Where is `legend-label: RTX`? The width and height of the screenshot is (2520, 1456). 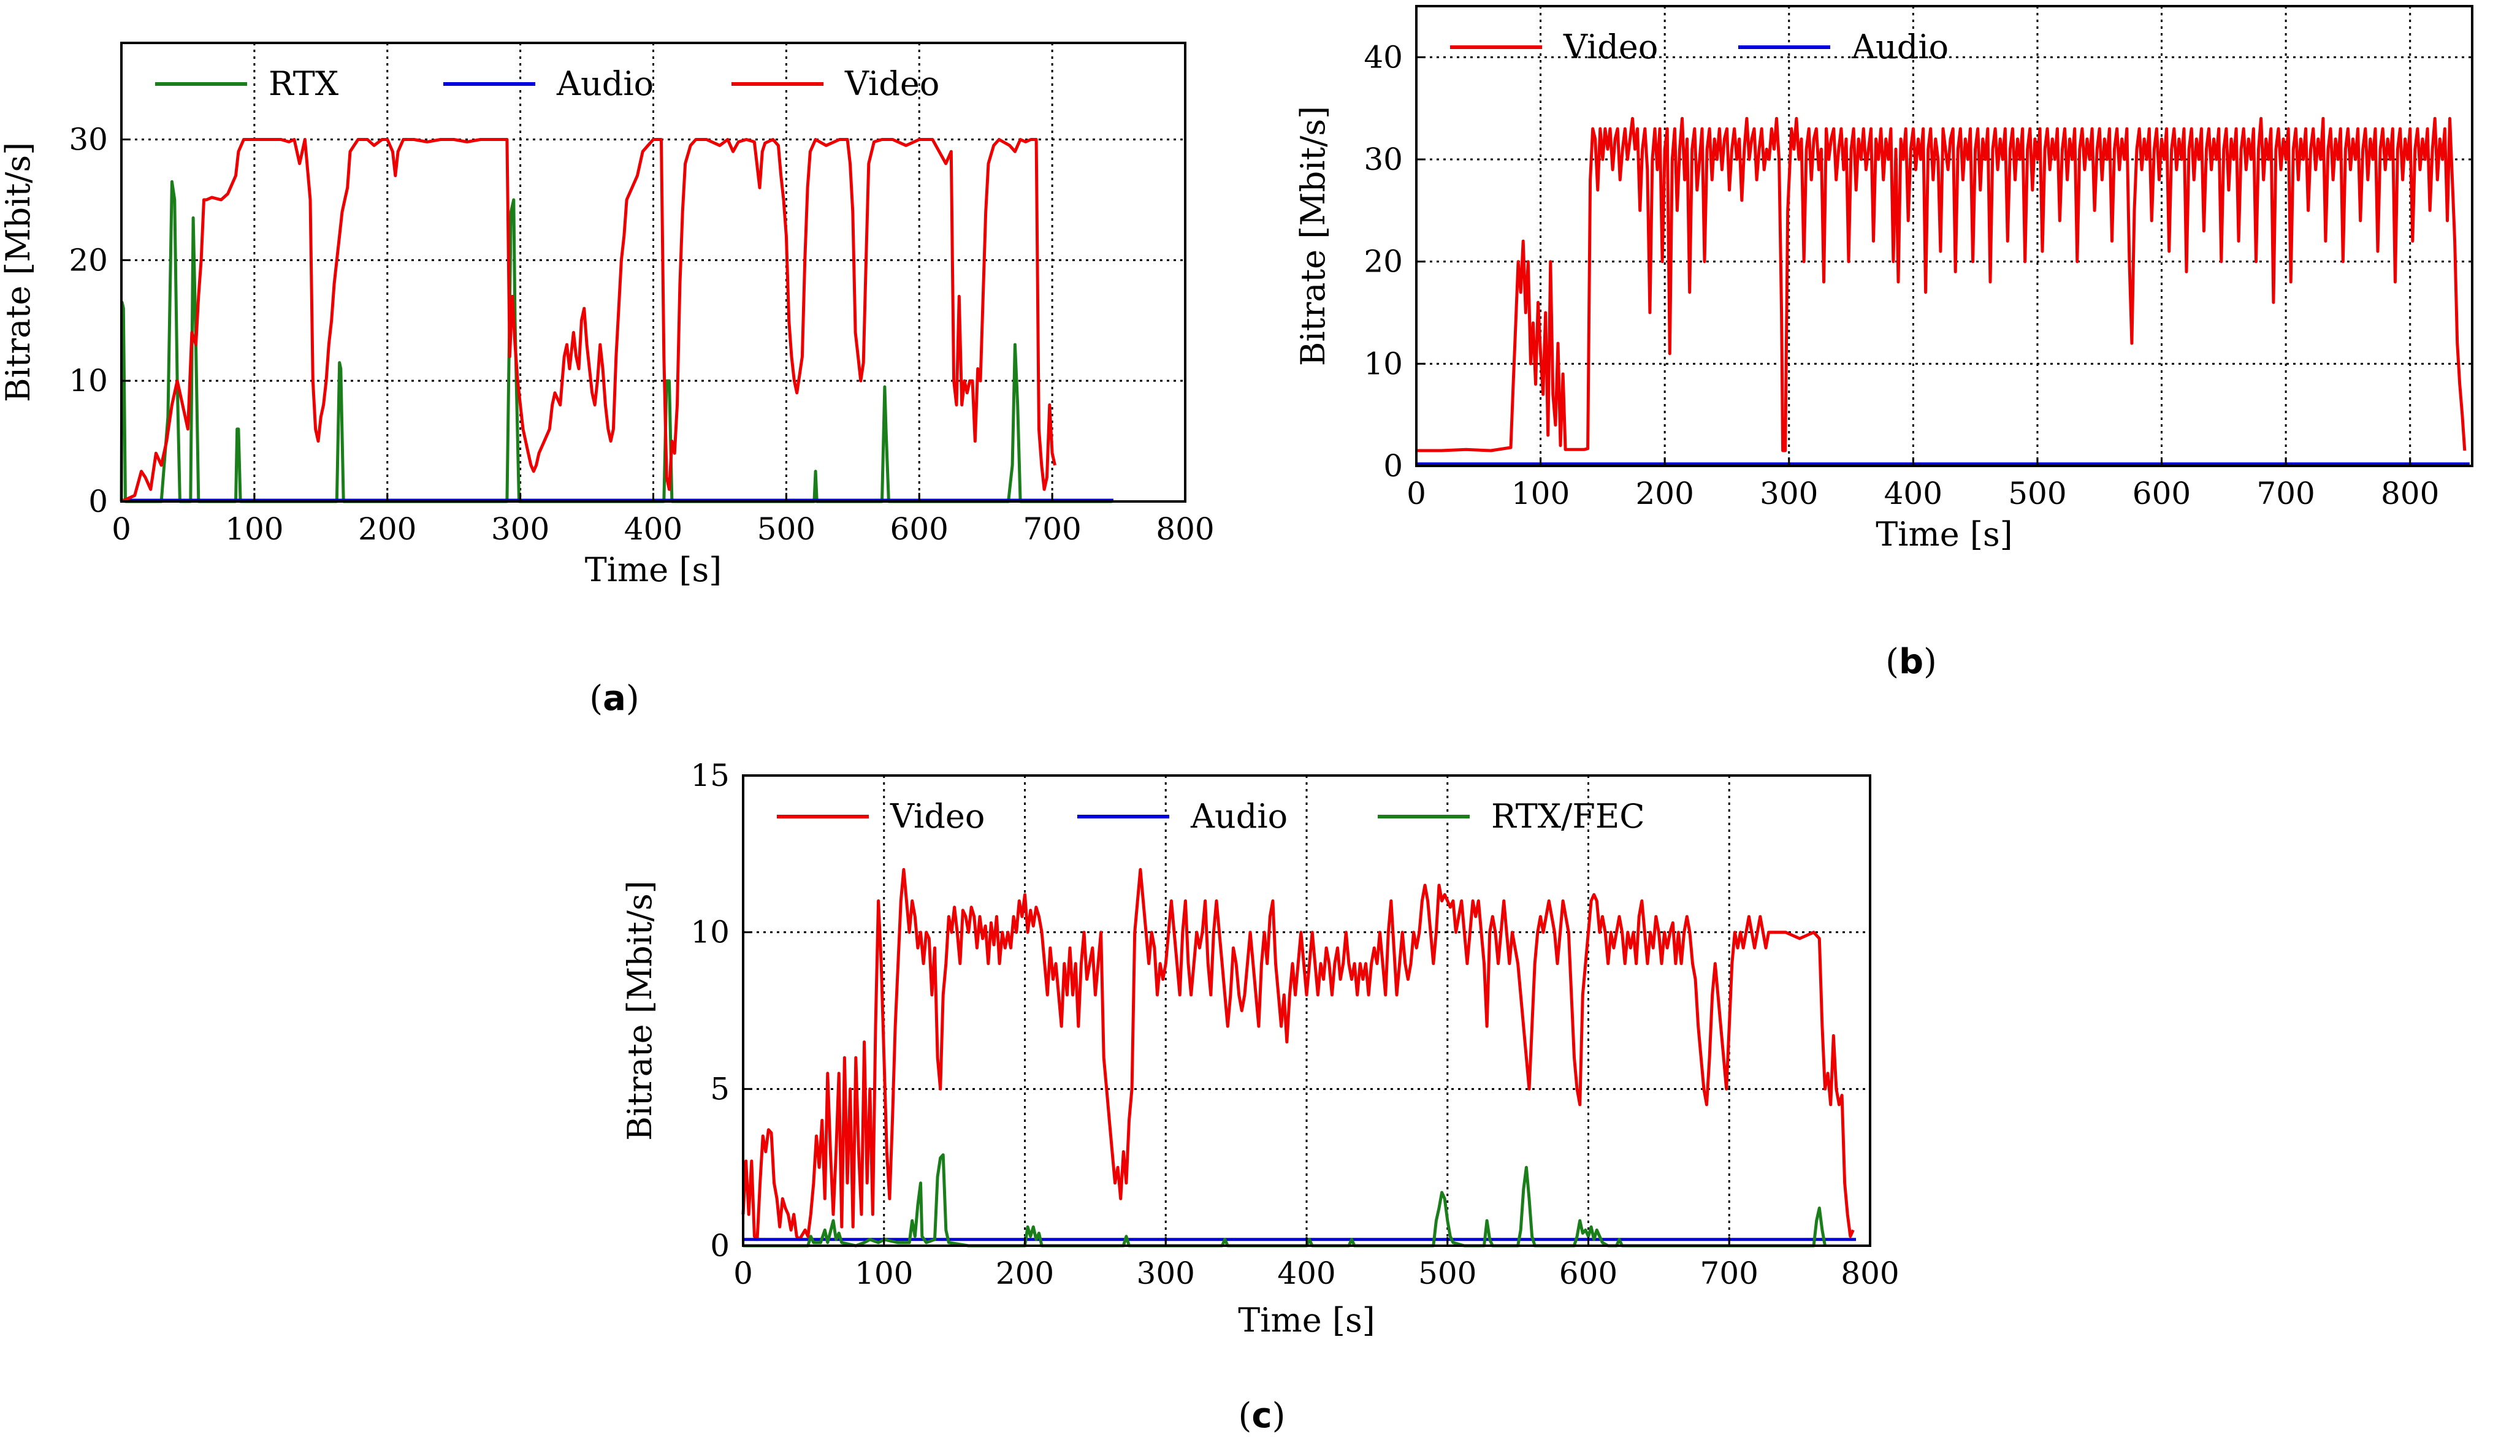 legend-label: RTX is located at coordinates (304, 83).